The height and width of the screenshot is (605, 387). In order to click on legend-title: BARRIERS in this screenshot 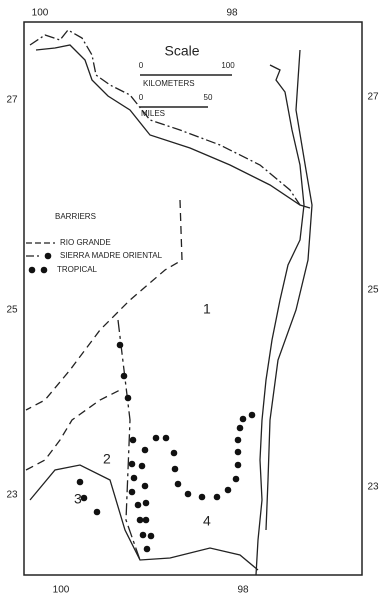, I will do `click(75, 216)`.